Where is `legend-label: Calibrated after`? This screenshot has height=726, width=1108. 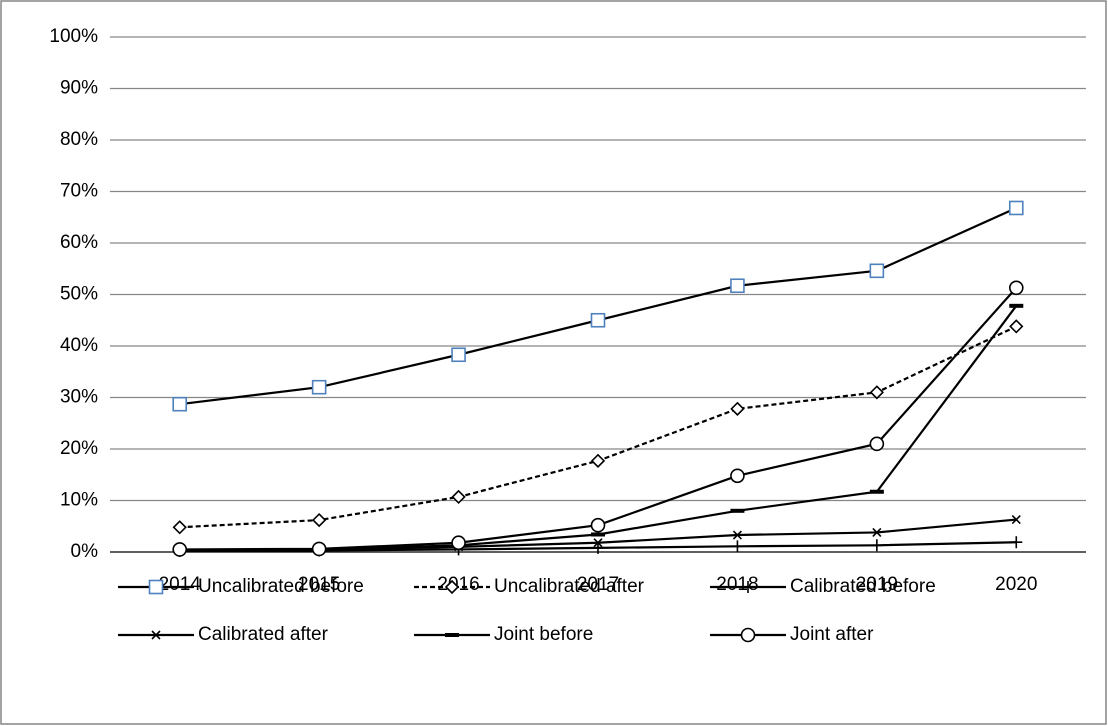 legend-label: Calibrated after is located at coordinates (263, 634).